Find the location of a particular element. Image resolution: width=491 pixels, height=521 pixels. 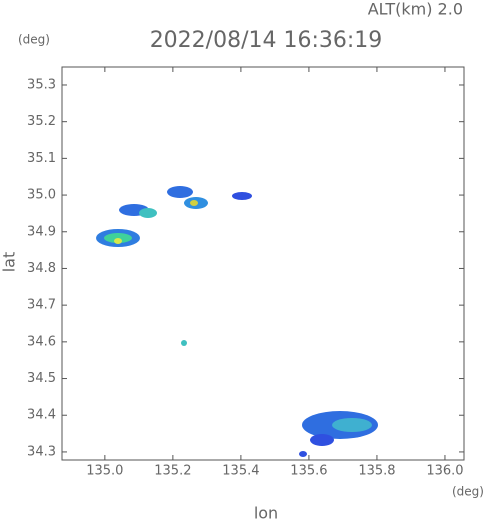

y-tick-label: 34.3 is located at coordinates (41, 451).